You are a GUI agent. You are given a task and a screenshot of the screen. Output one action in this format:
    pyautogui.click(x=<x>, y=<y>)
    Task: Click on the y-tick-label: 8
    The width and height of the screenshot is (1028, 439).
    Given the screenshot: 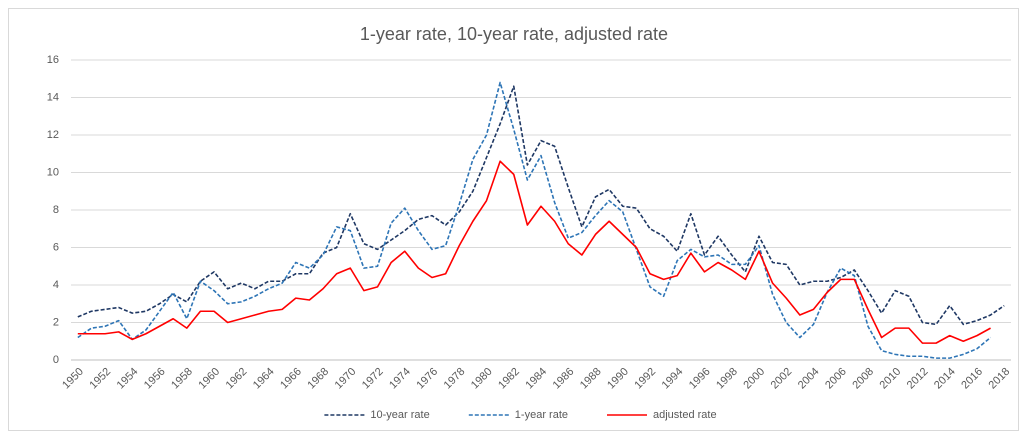 What is the action you would take?
    pyautogui.click(x=56, y=210)
    